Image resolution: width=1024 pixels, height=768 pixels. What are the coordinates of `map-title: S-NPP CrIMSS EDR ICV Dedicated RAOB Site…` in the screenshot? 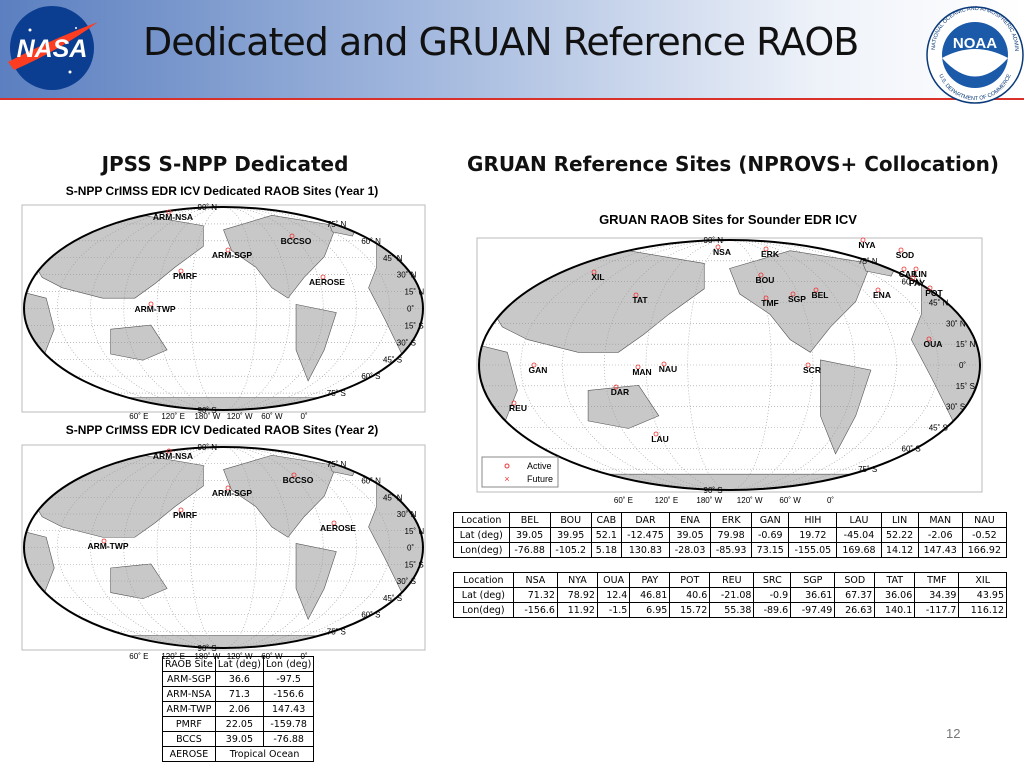 It's located at (222, 430).